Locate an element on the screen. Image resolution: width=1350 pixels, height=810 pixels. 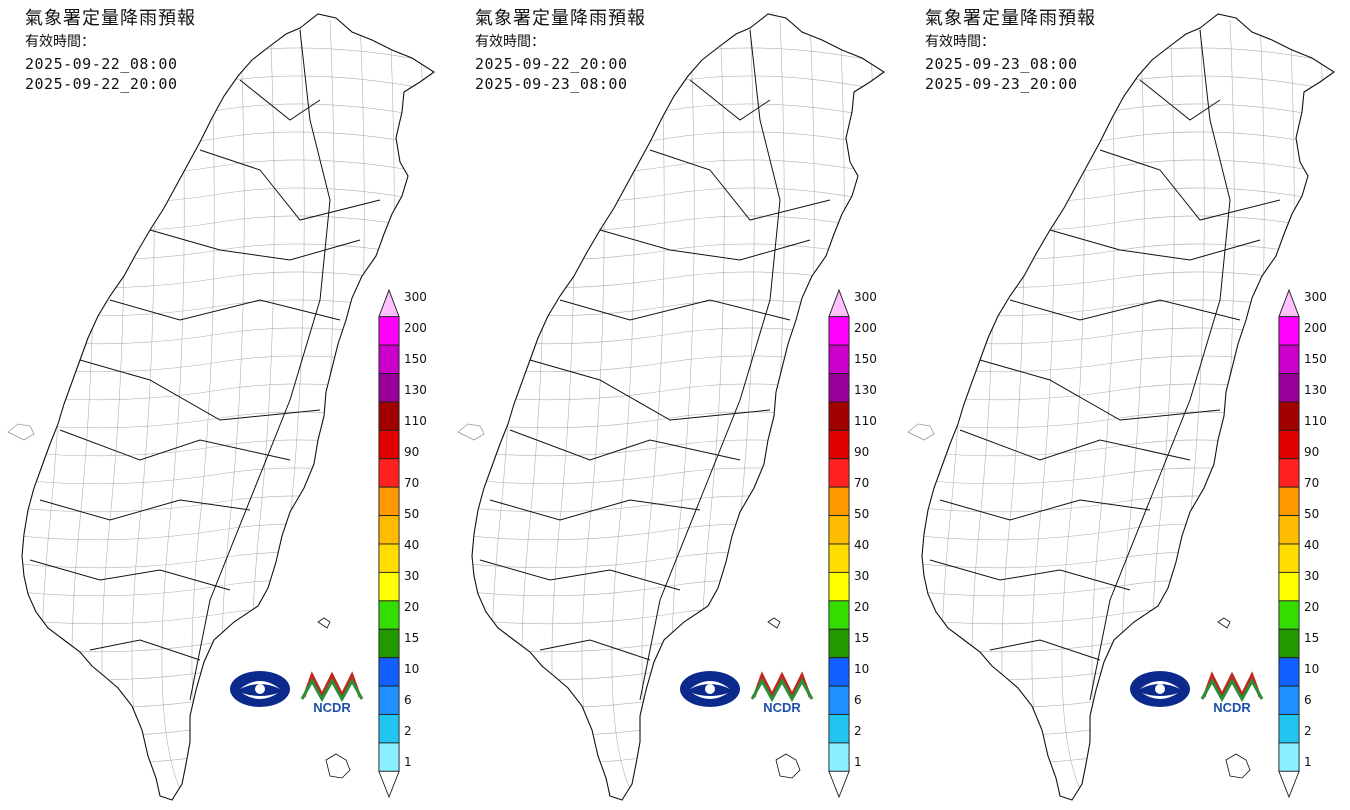
legend-label: 2 is located at coordinates (1308, 731).